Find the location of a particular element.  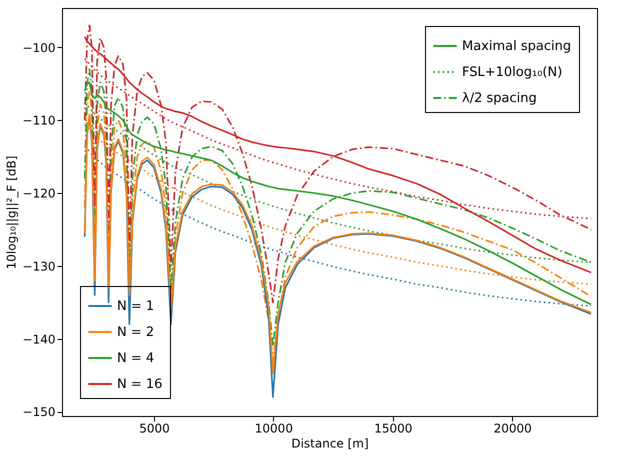

y-tick-label: −100 is located at coordinates (39, 47).